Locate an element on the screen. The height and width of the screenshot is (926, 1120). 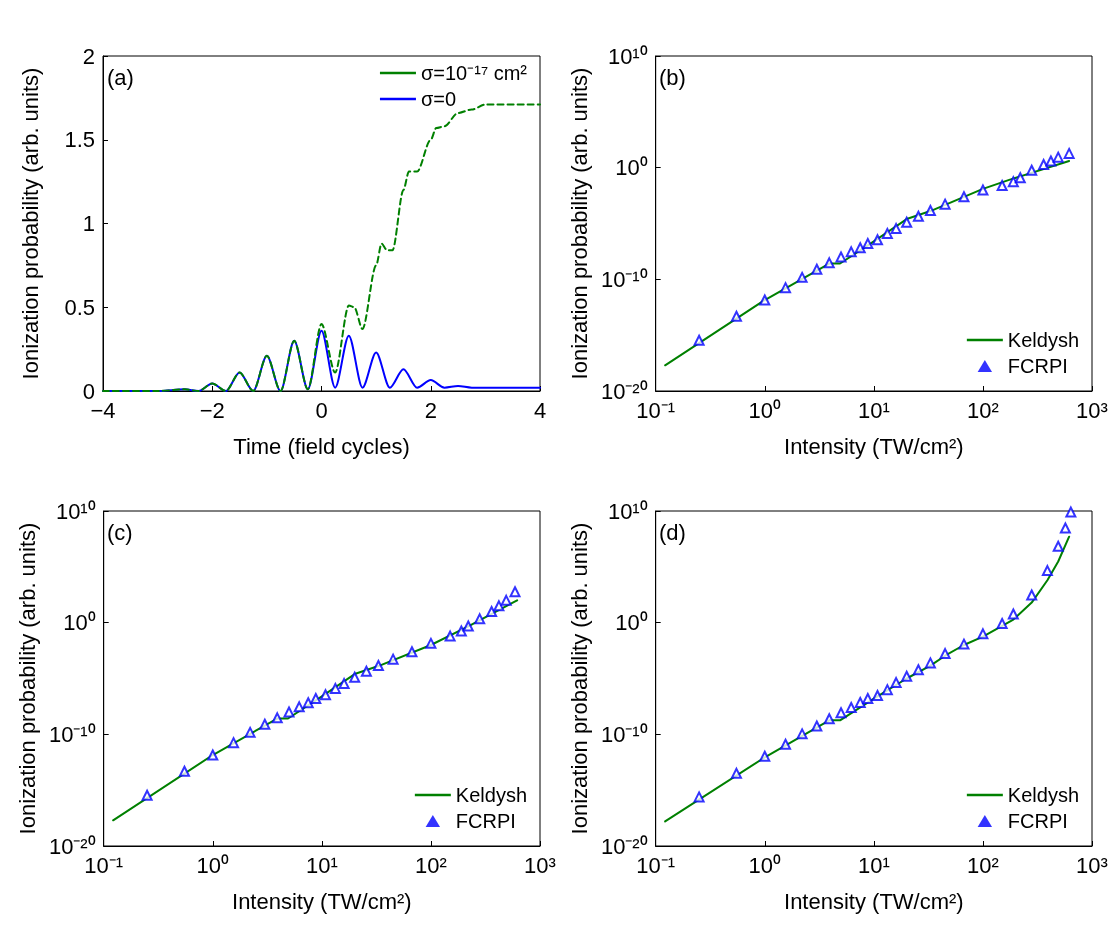
x-tick-label: 4 is located at coordinates (540, 410).